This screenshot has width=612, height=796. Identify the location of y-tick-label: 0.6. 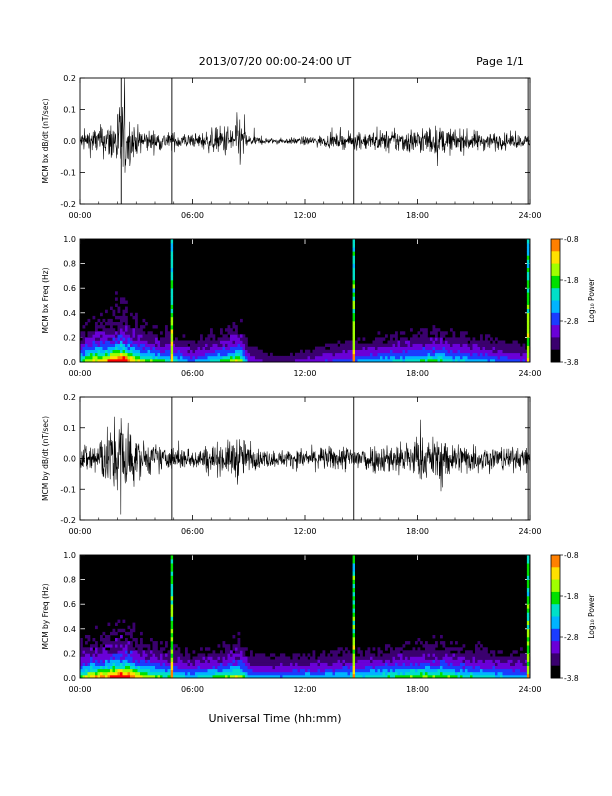
(69, 604).